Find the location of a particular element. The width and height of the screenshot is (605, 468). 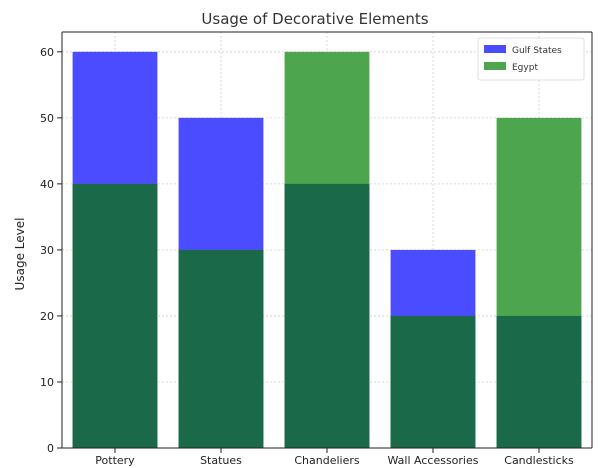

y-tick-label-2: 20 is located at coordinates (47, 316).